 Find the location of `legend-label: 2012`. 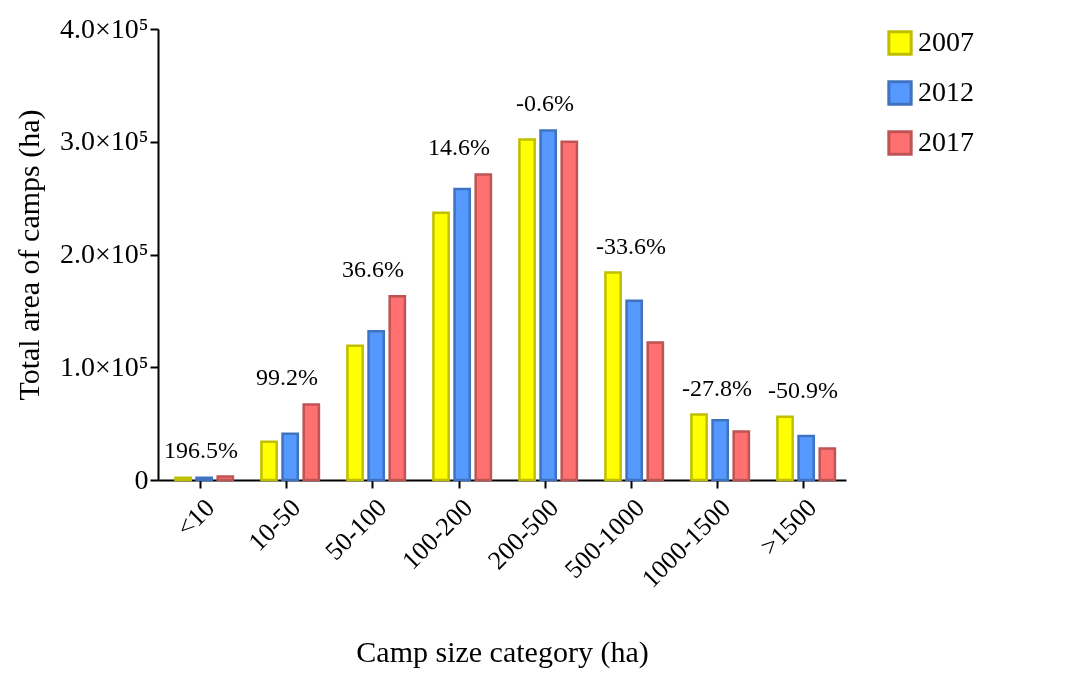

legend-label: 2012 is located at coordinates (946, 91).